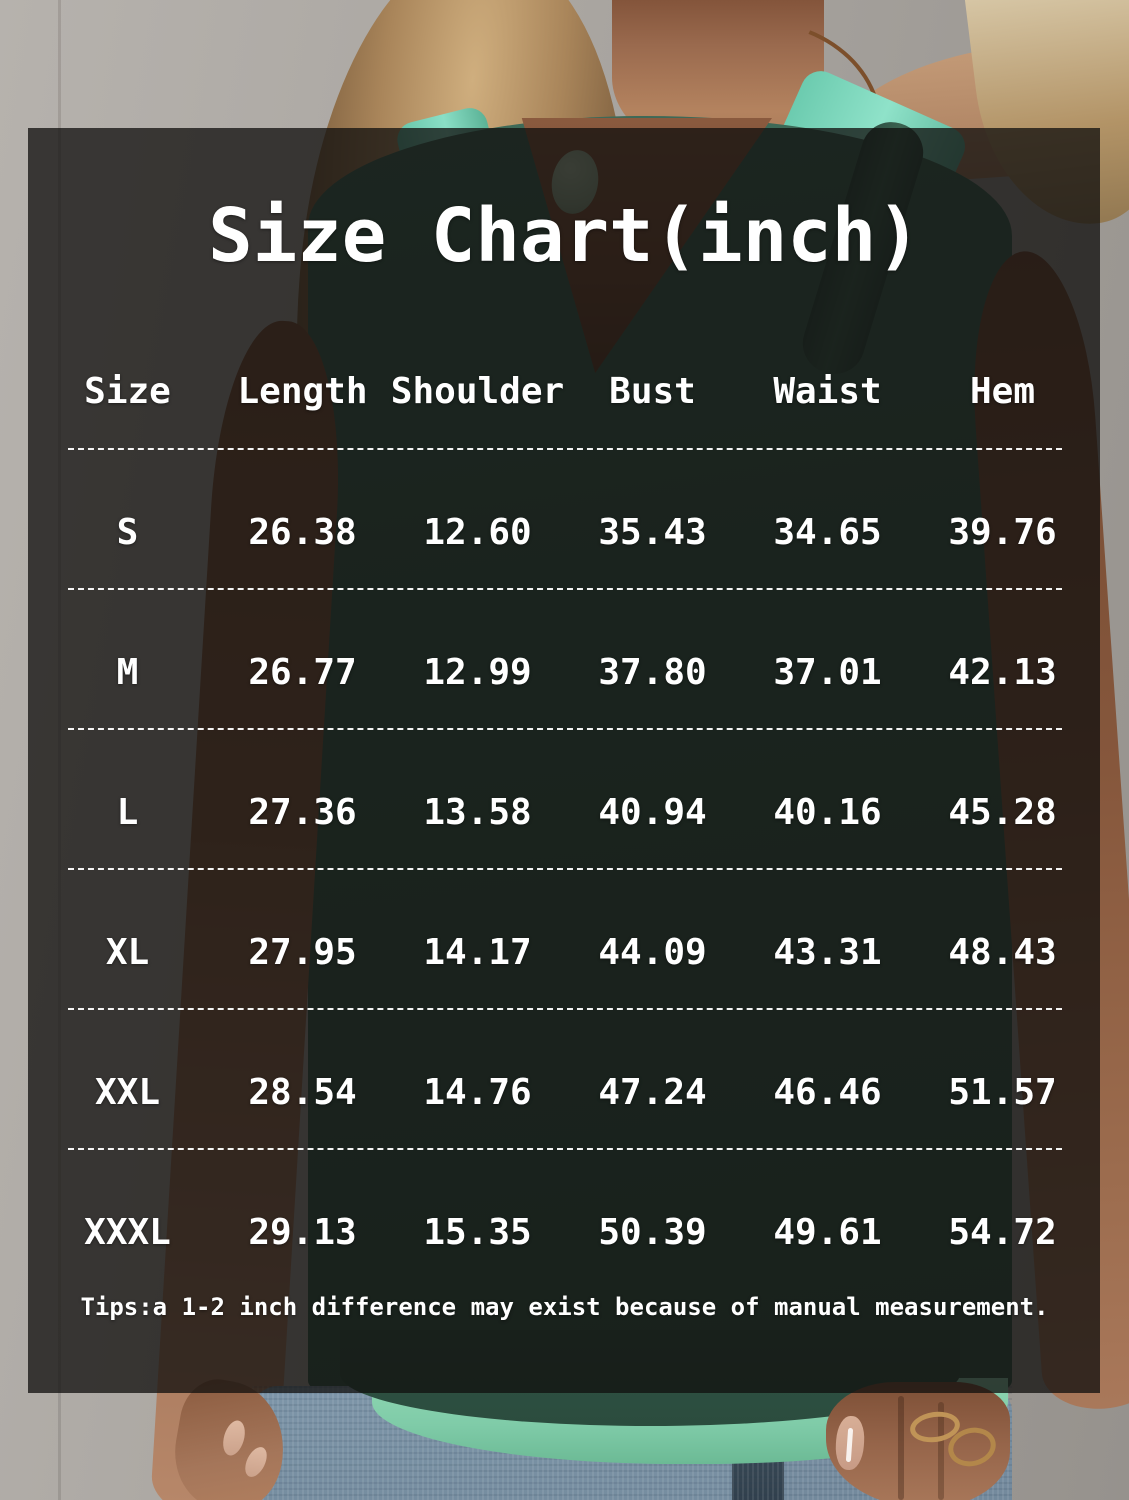 Image resolution: width=1129 pixels, height=1500 pixels. I want to click on measurement-cell: 28.54, so click(302, 1092).